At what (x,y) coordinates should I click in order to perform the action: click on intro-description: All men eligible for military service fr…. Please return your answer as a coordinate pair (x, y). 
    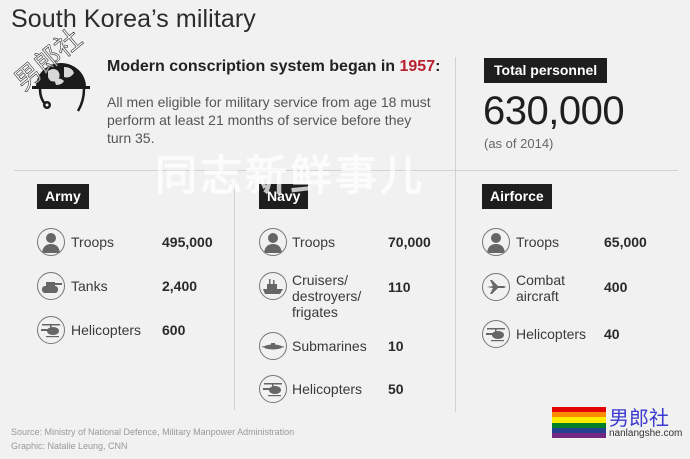
    Looking at the image, I should click on (269, 120).